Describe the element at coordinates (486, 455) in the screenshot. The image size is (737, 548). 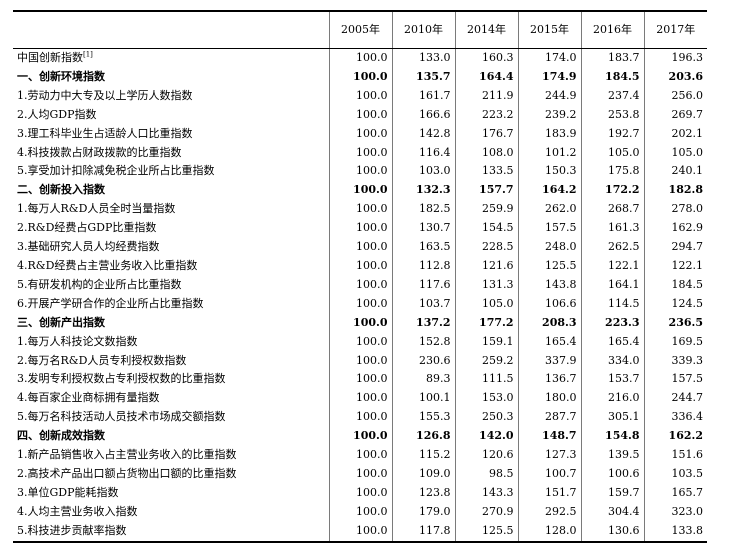
I see `value-cell: 120.6` at that location.